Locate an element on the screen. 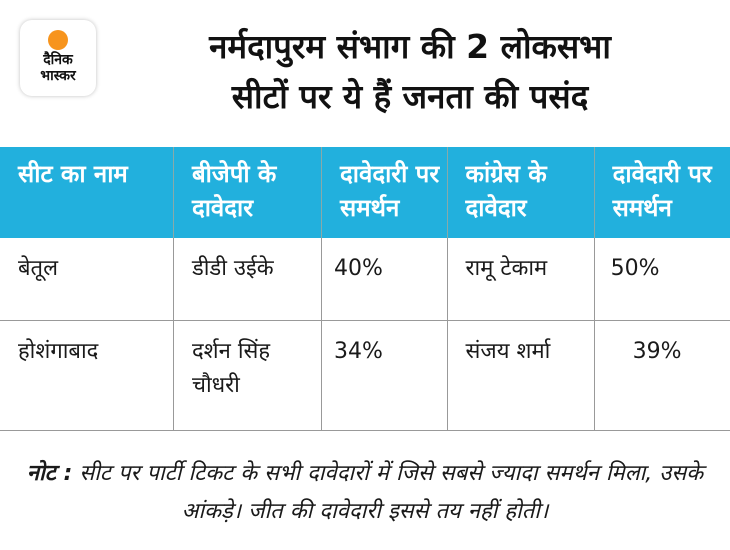 The image size is (730, 550). dainik-bhaskar-logo: दैनिक भास्कर is located at coordinates (58, 58).